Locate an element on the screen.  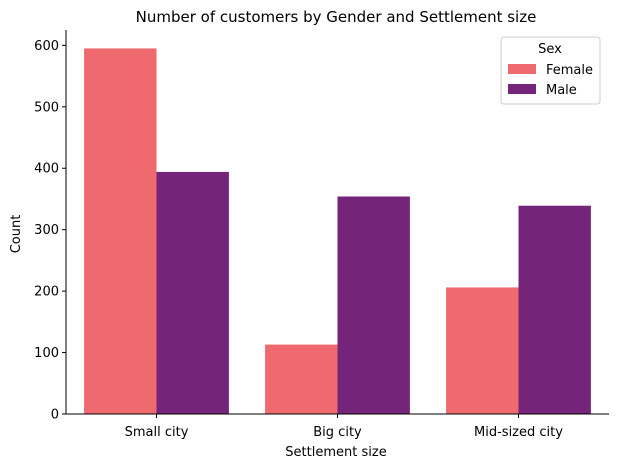
y-tick-label: 100 is located at coordinates (46, 353).